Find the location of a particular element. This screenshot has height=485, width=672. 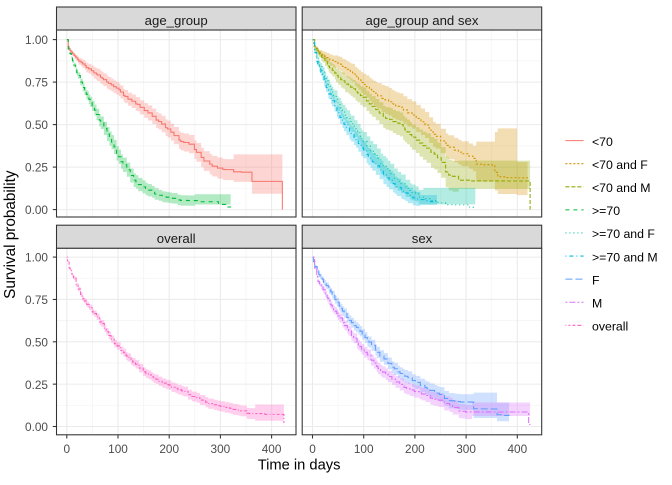

svg-text: F is located at coordinates (596, 280).